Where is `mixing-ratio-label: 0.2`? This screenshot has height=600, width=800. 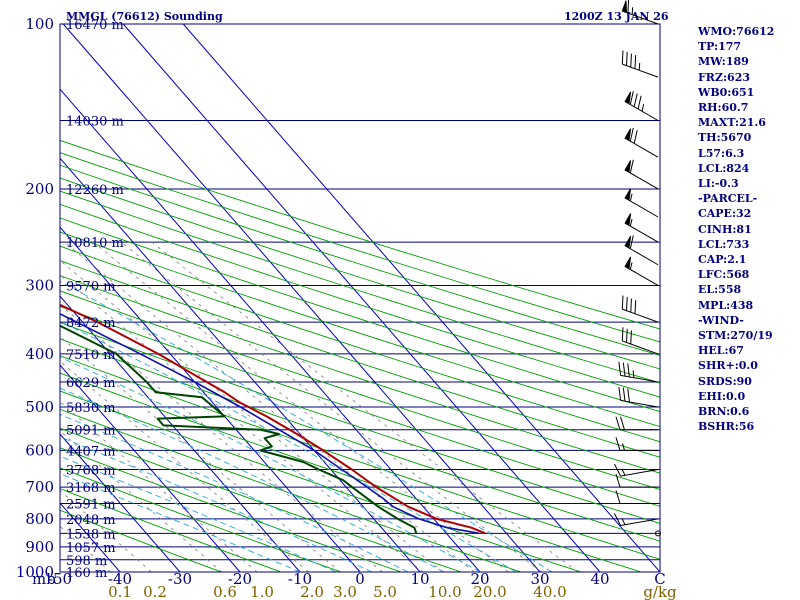
mixing-ratio-label: 0.2 is located at coordinates (155, 591).